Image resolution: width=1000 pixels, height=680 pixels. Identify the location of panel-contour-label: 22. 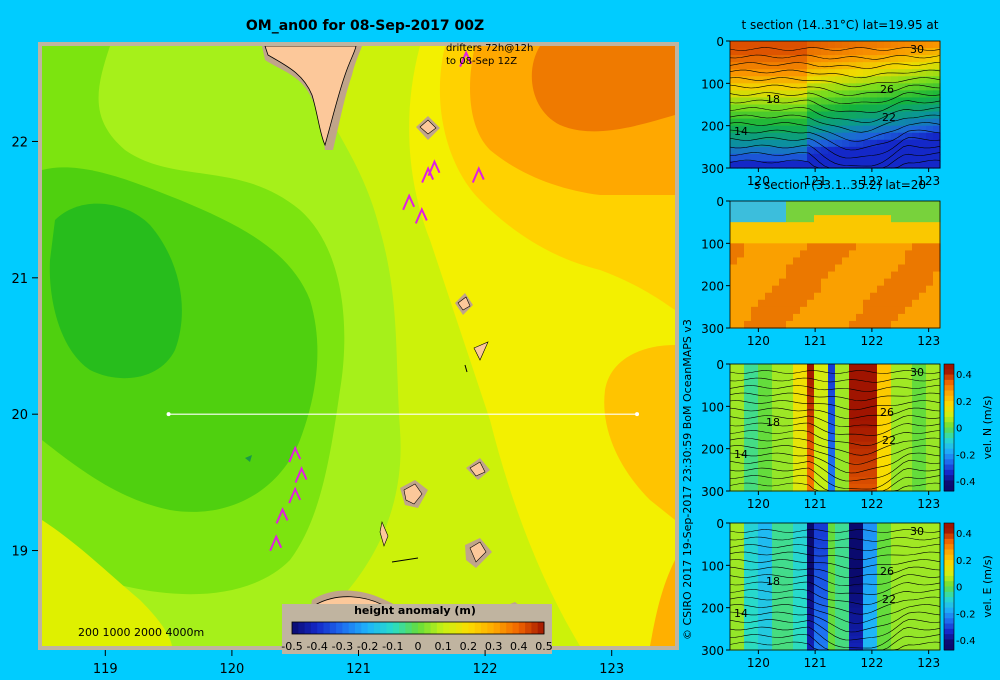
(889, 599).